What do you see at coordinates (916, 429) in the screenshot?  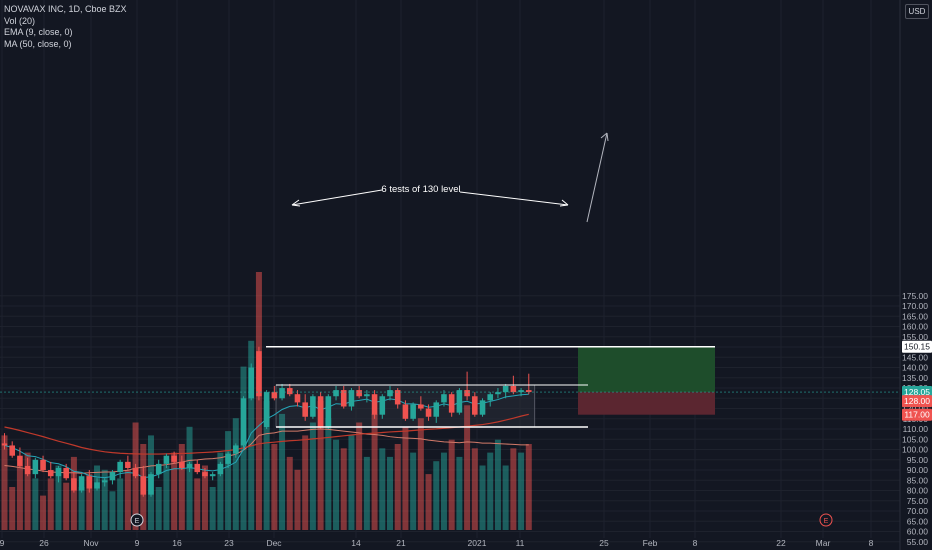 I see `price-tick-label: 110.00` at bounding box center [916, 429].